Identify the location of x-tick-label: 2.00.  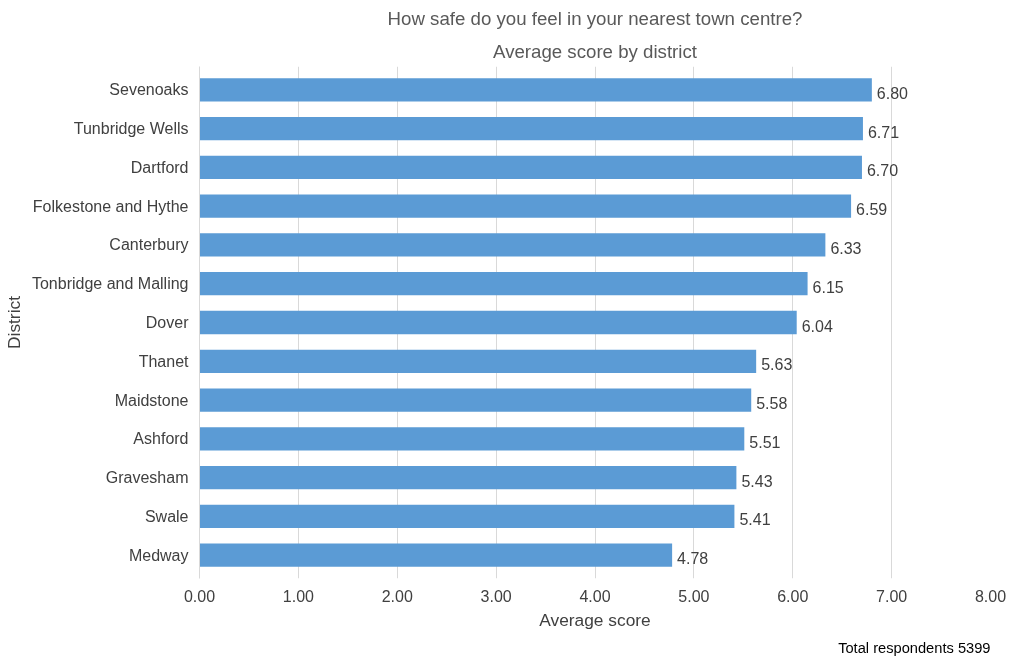
(397, 596).